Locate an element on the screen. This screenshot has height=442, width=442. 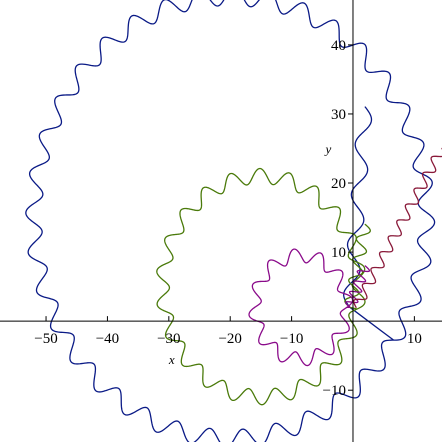
x-tick-label: 10 is located at coordinates (414, 339).